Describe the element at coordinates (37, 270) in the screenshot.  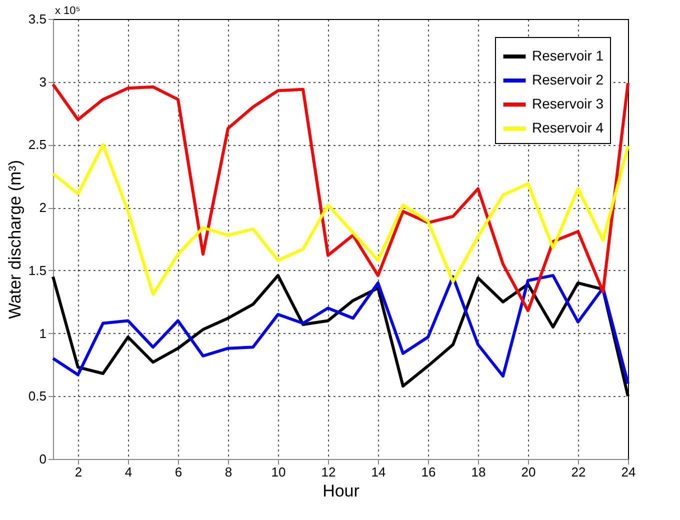
I see `y-tick-label: 1.5` at that location.